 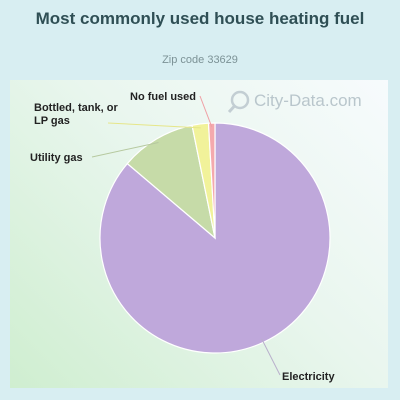 What do you see at coordinates (171, 182) in the screenshot?
I see `pie-slice-utility-gas` at bounding box center [171, 182].